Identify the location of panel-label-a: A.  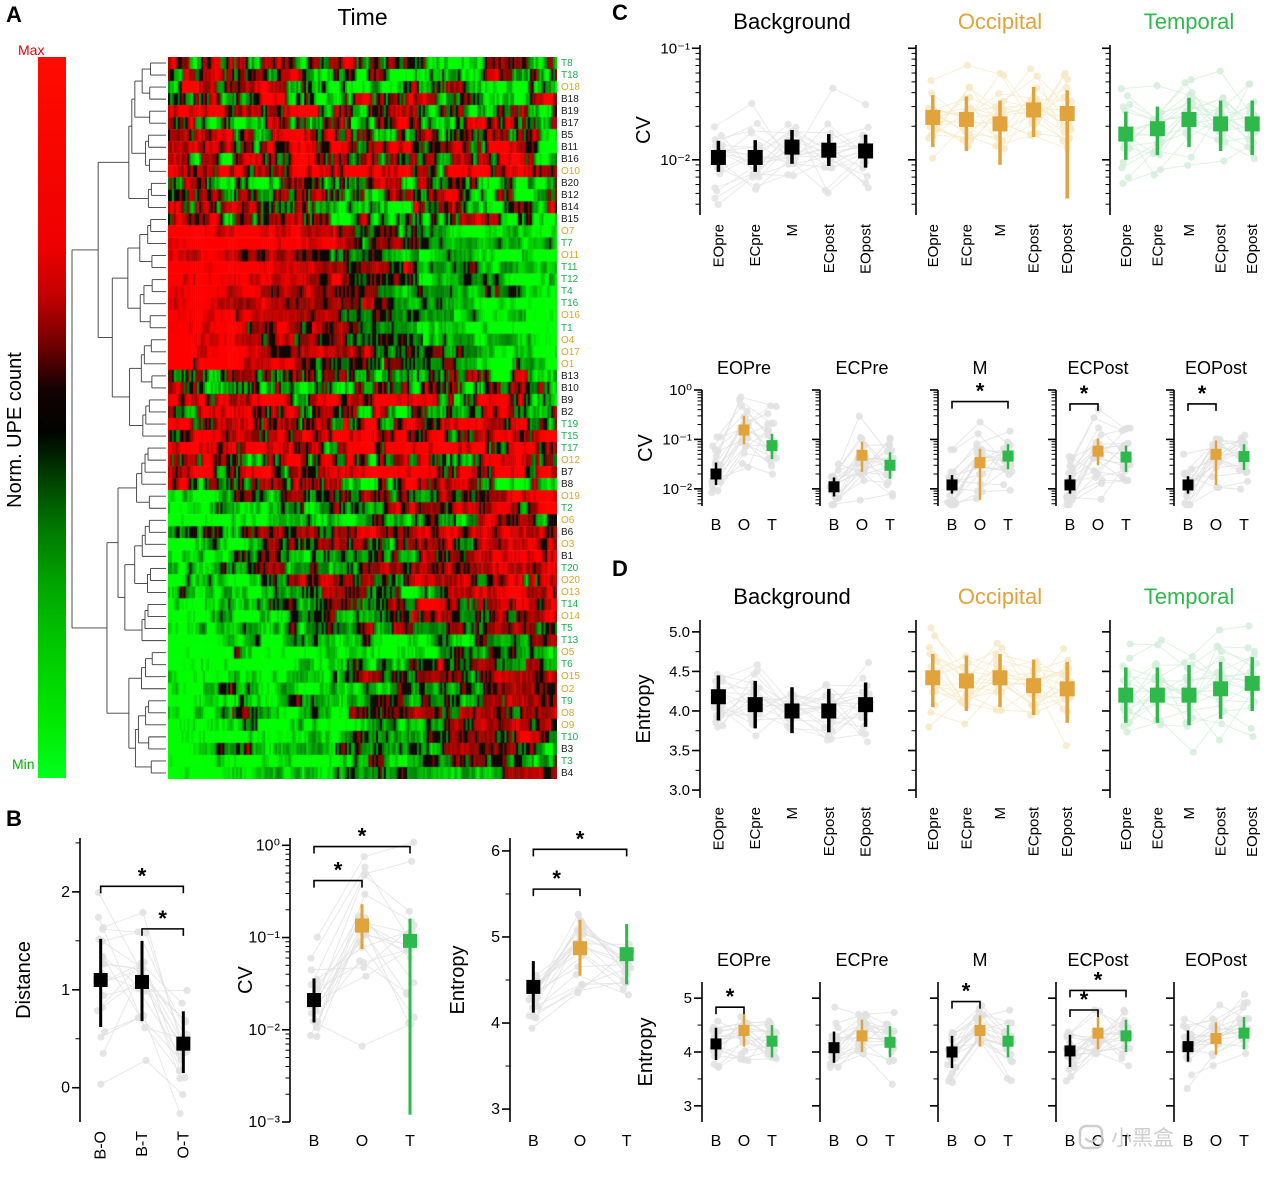
(14, 14).